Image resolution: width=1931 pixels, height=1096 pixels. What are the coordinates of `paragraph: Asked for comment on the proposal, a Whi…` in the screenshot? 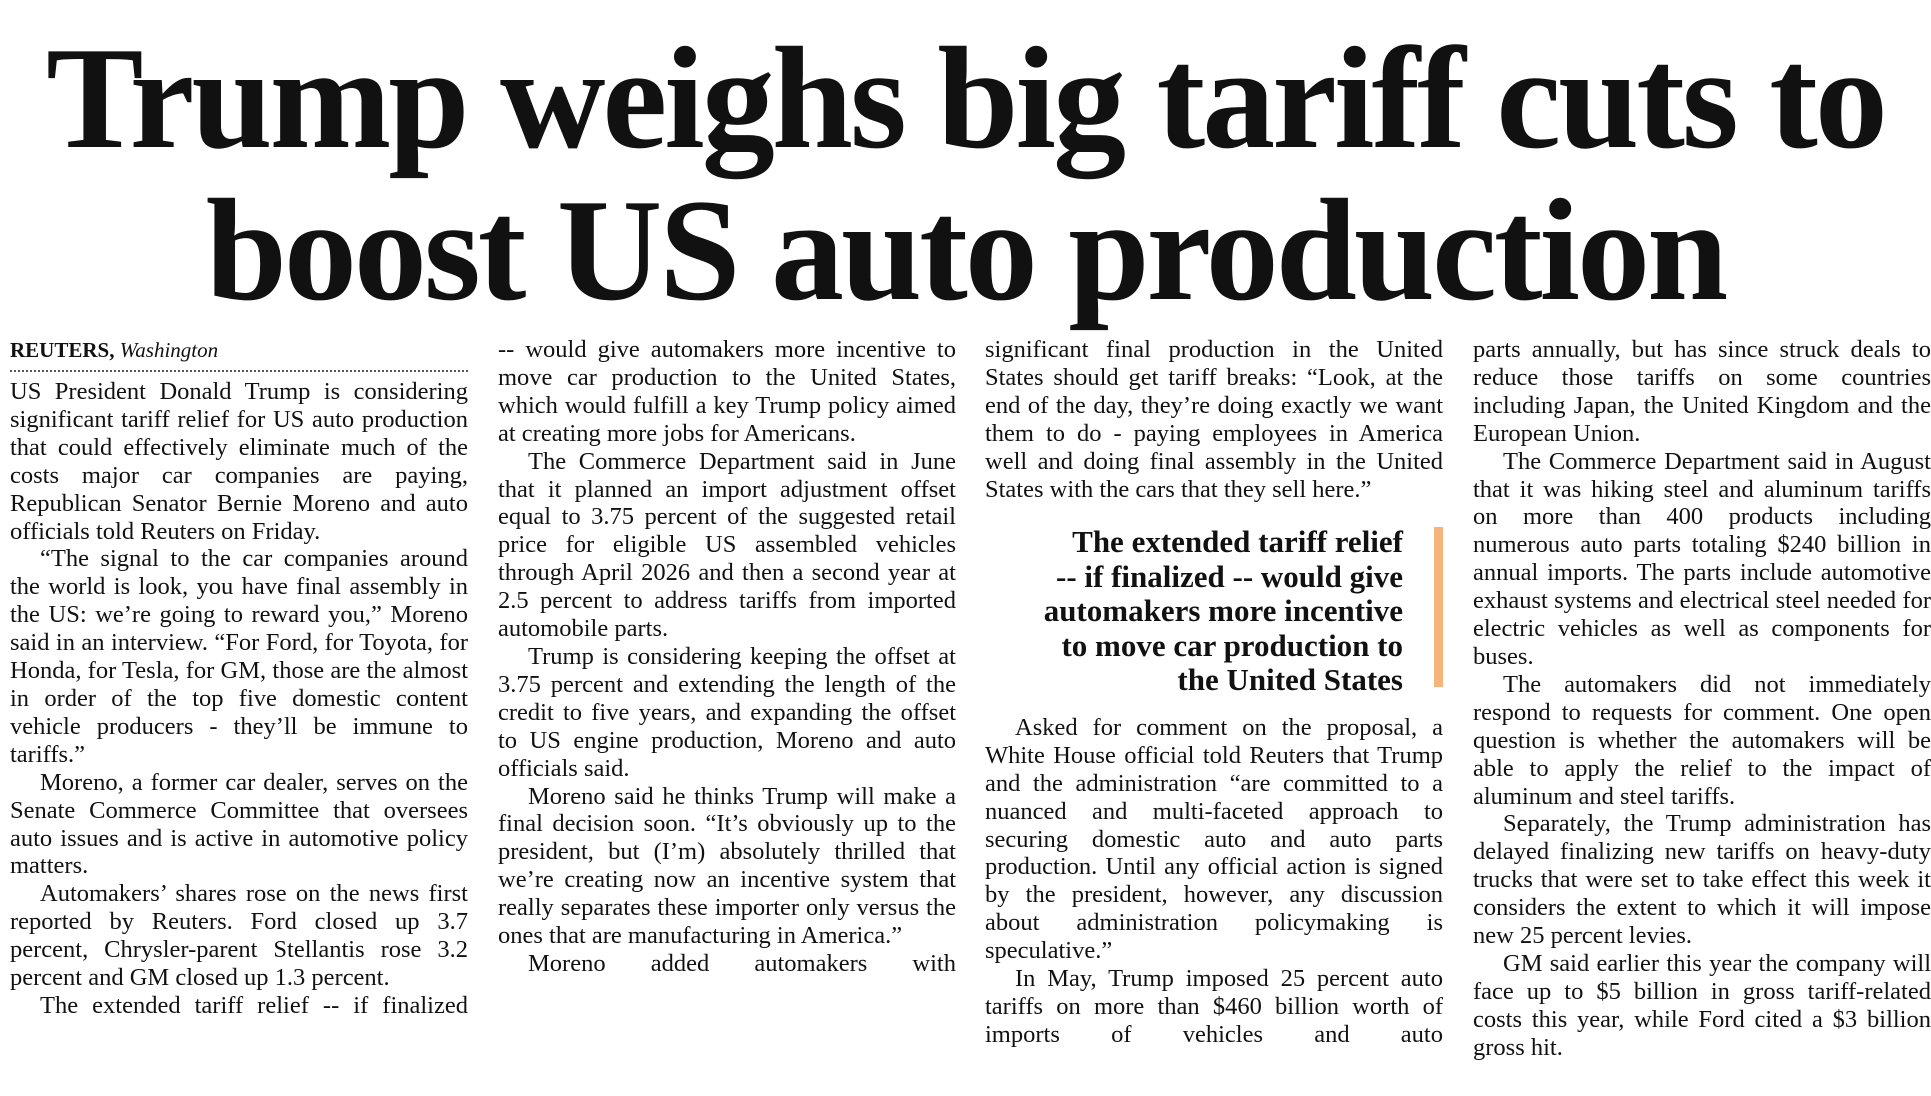 It's located at (1214, 839).